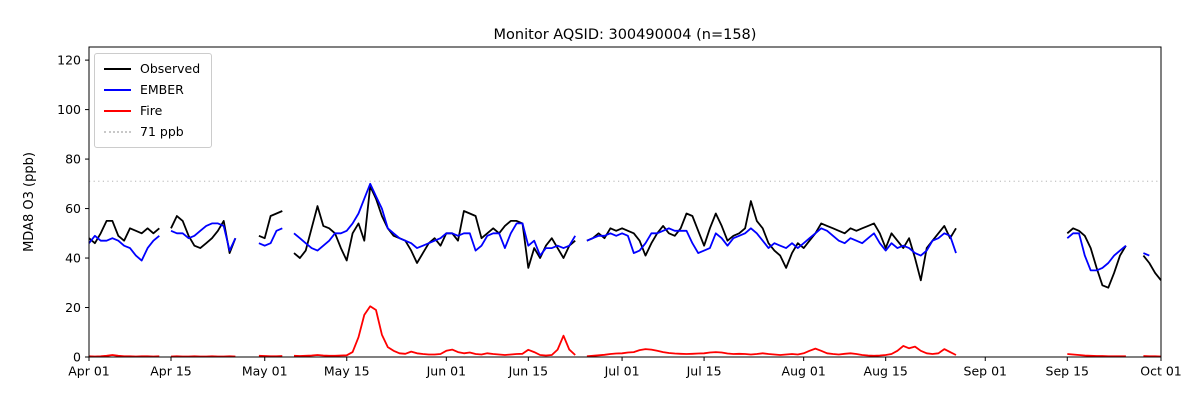 This screenshot has height=400, width=1200. I want to click on legend-item-71-ppb: 71 ppb, so click(152, 132).